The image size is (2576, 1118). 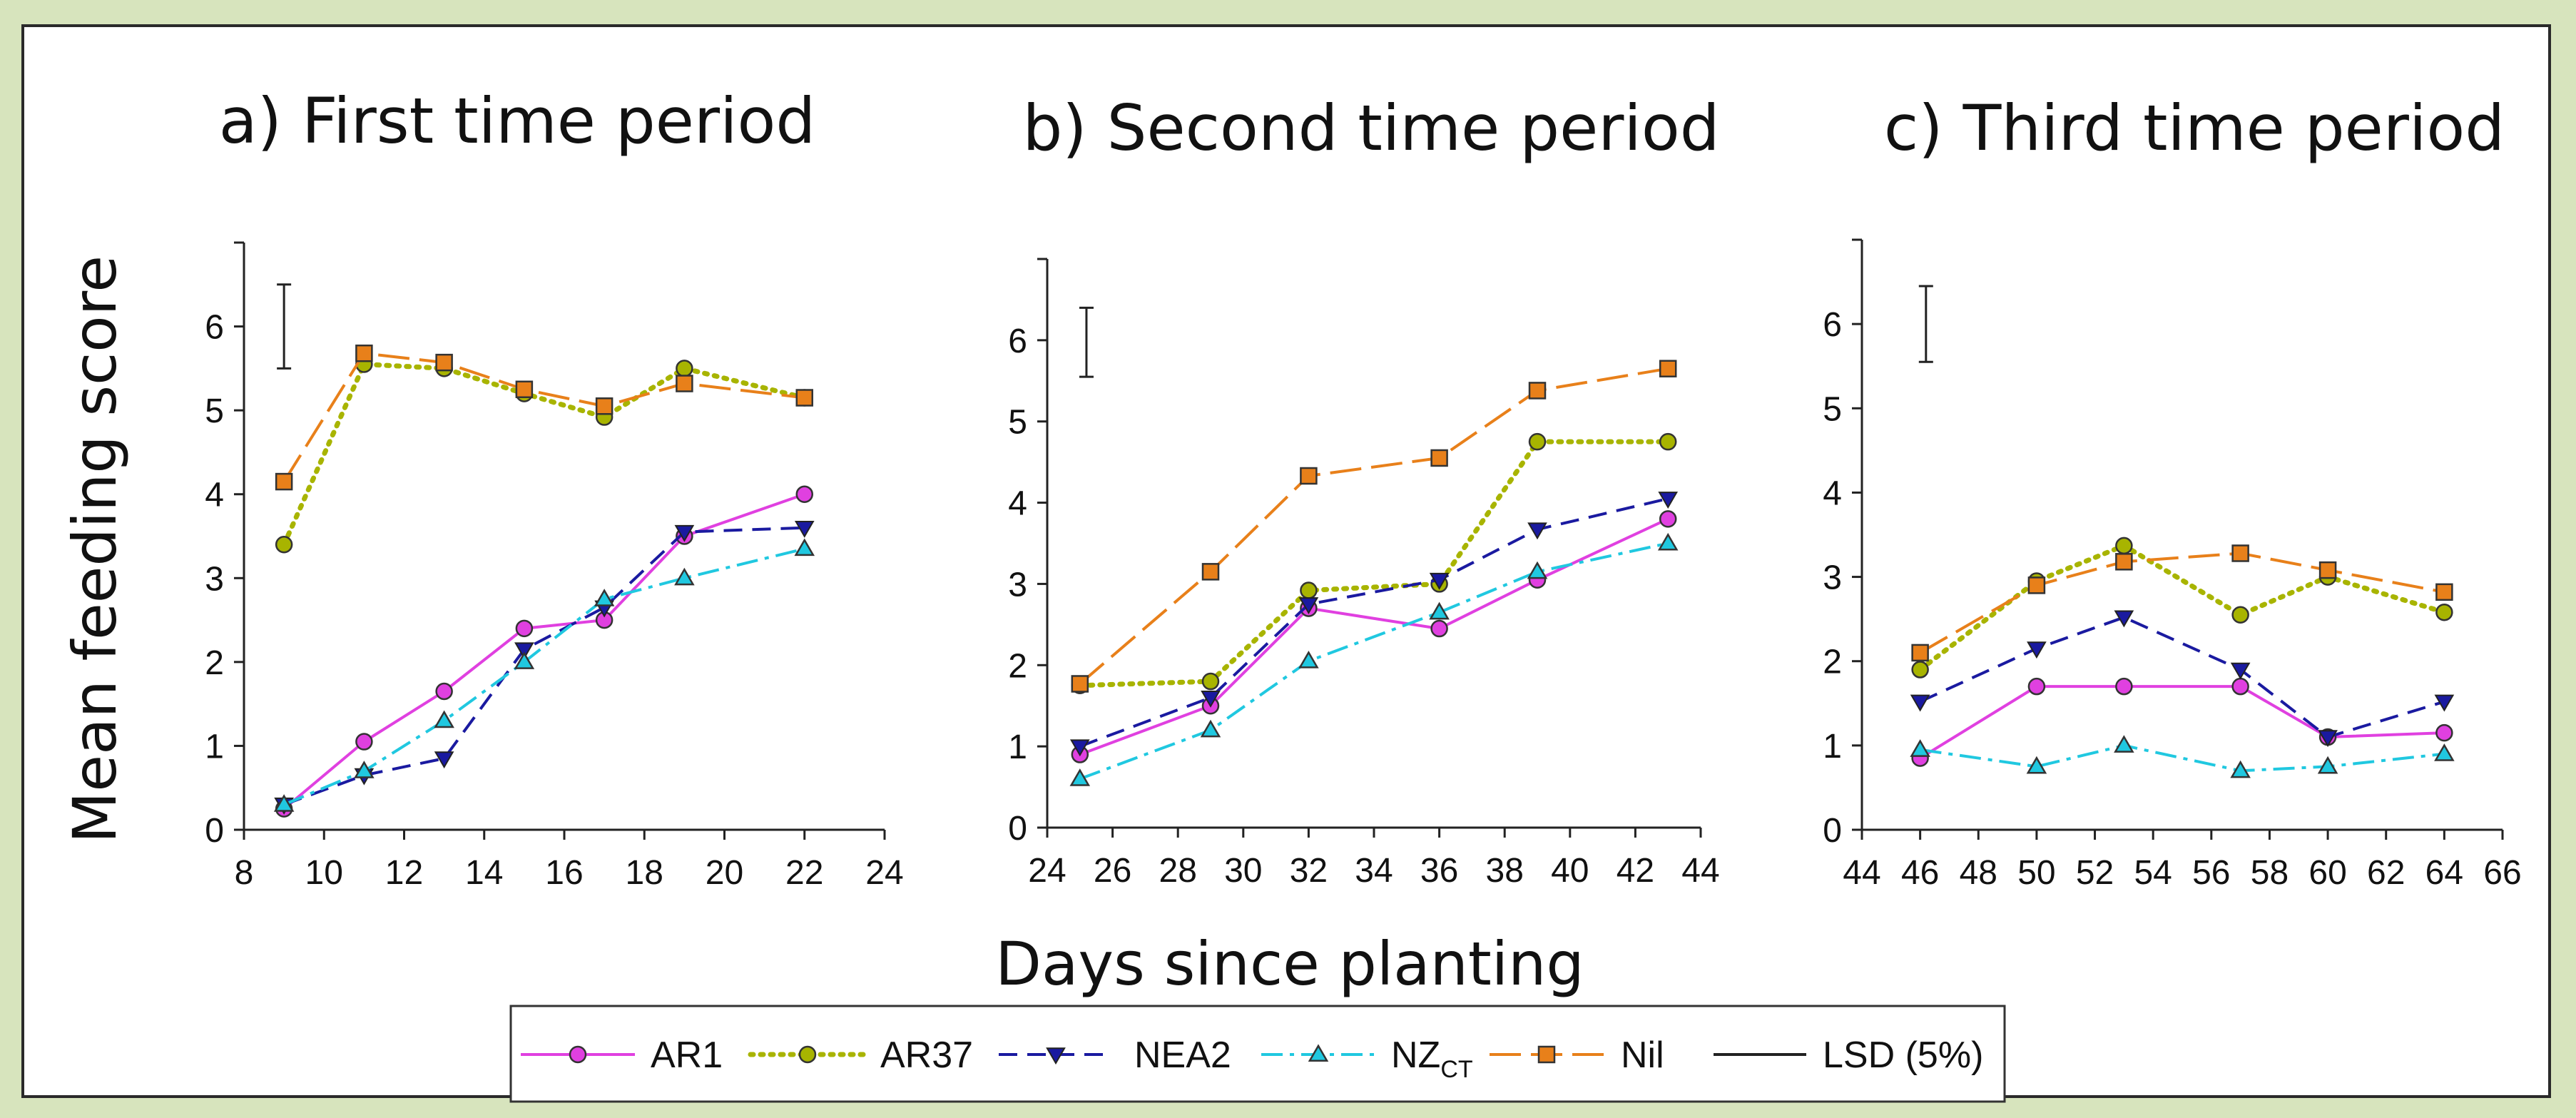 I want to click on series-ar37, so click(x=2182, y=608).